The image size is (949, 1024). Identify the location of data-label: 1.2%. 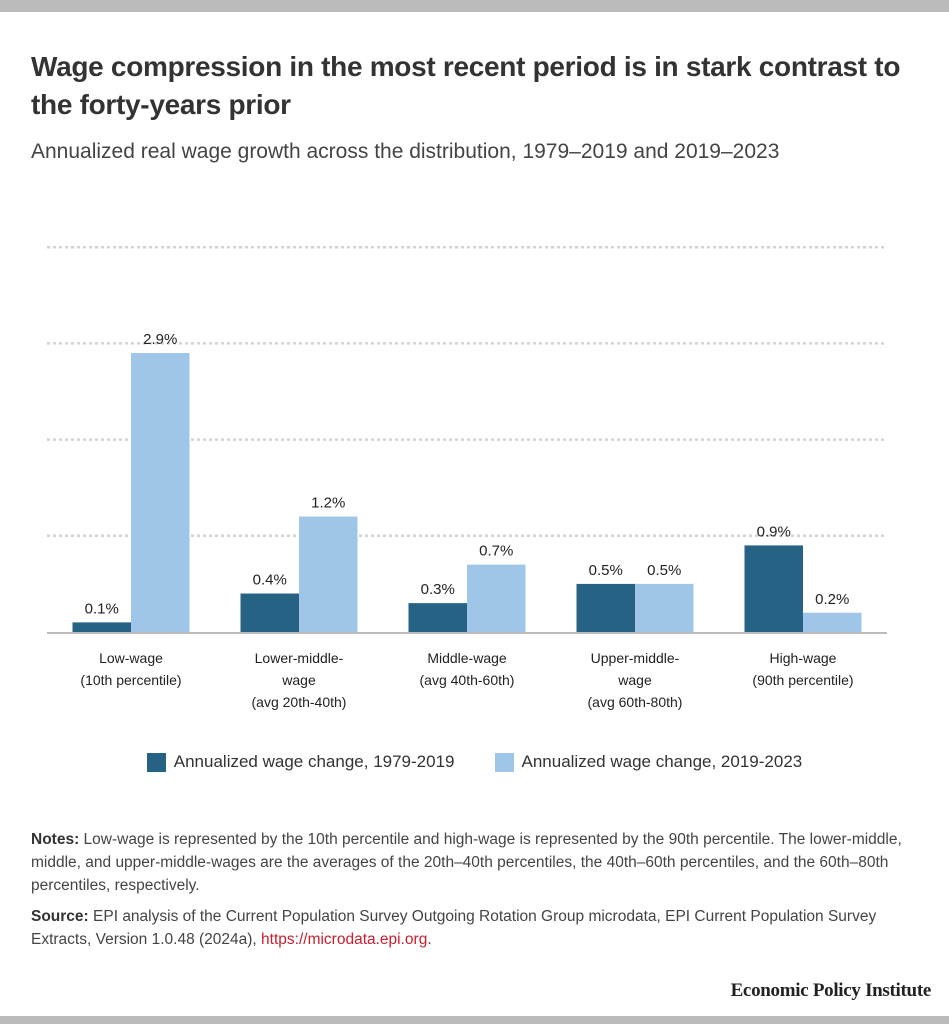
(328, 503).